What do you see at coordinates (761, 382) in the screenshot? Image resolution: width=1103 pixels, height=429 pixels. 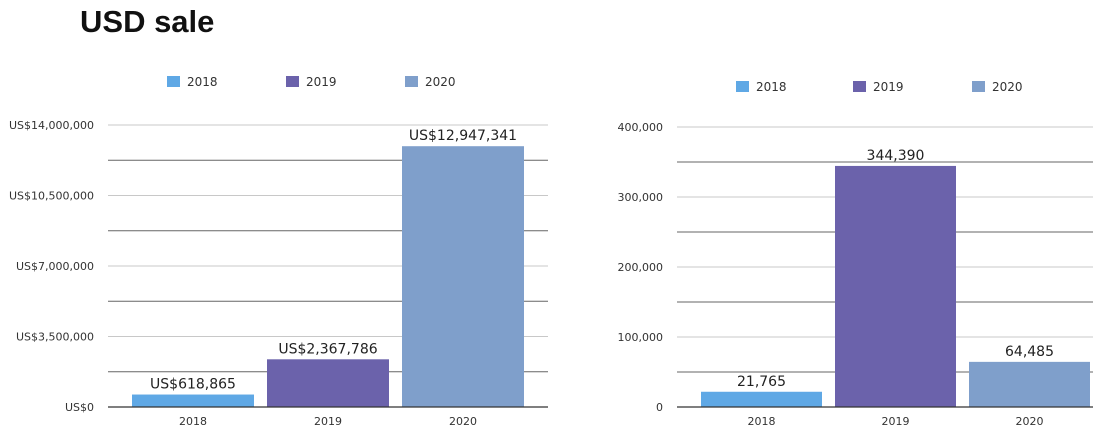 I see `data-label-2018: 21,765` at bounding box center [761, 382].